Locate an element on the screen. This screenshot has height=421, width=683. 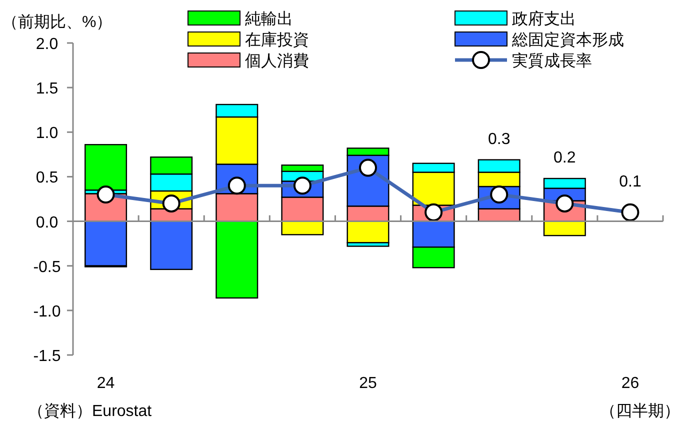
y-axis-title: （前期比、%） is located at coordinates (57, 22).